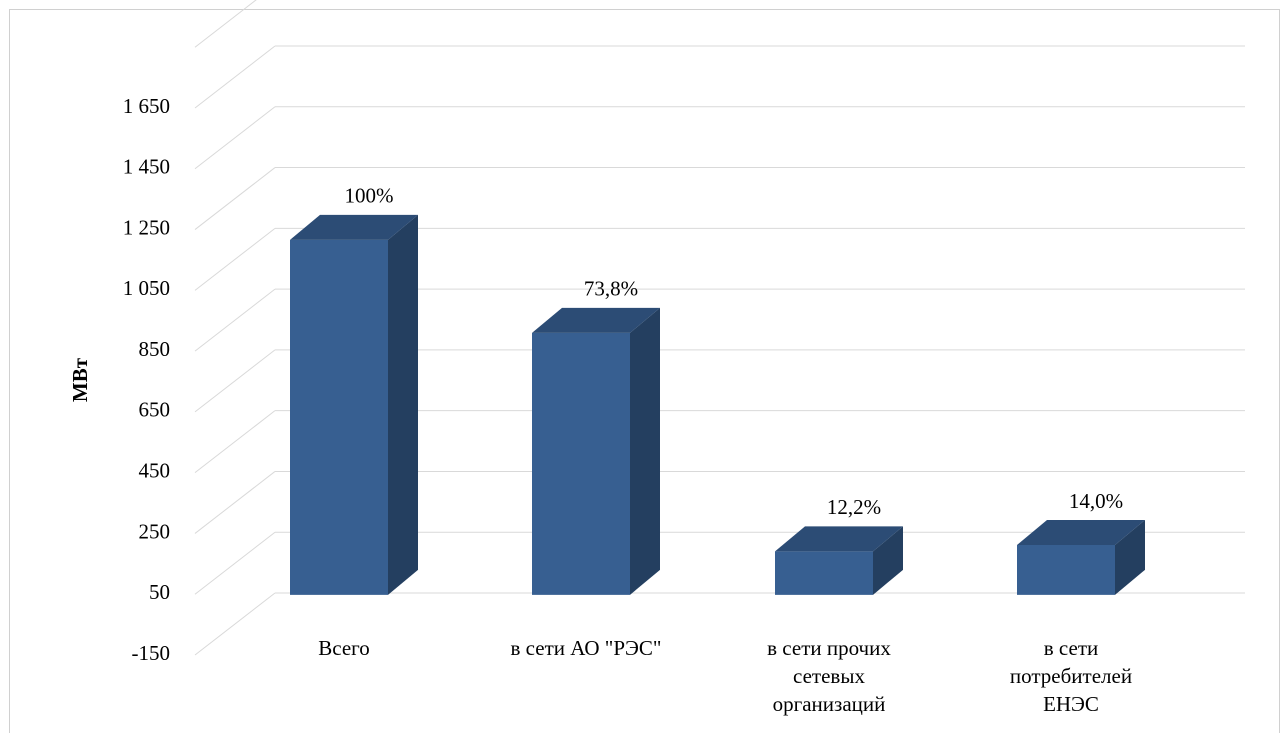  I want to click on y-tick-label: -150, so click(151, 653).